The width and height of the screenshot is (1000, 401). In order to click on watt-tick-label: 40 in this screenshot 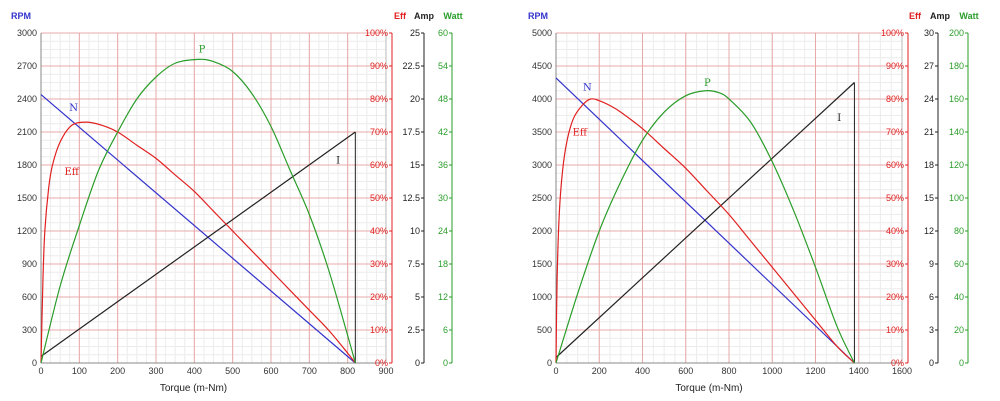, I will do `click(959, 297)`.